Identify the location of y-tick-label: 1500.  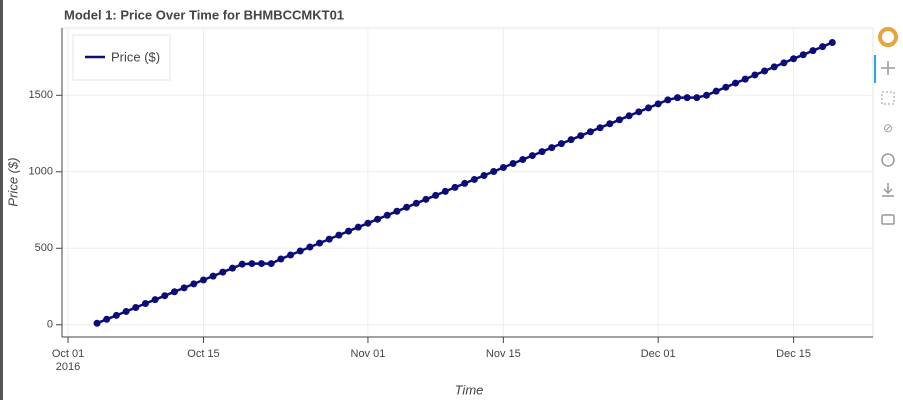
(41, 95).